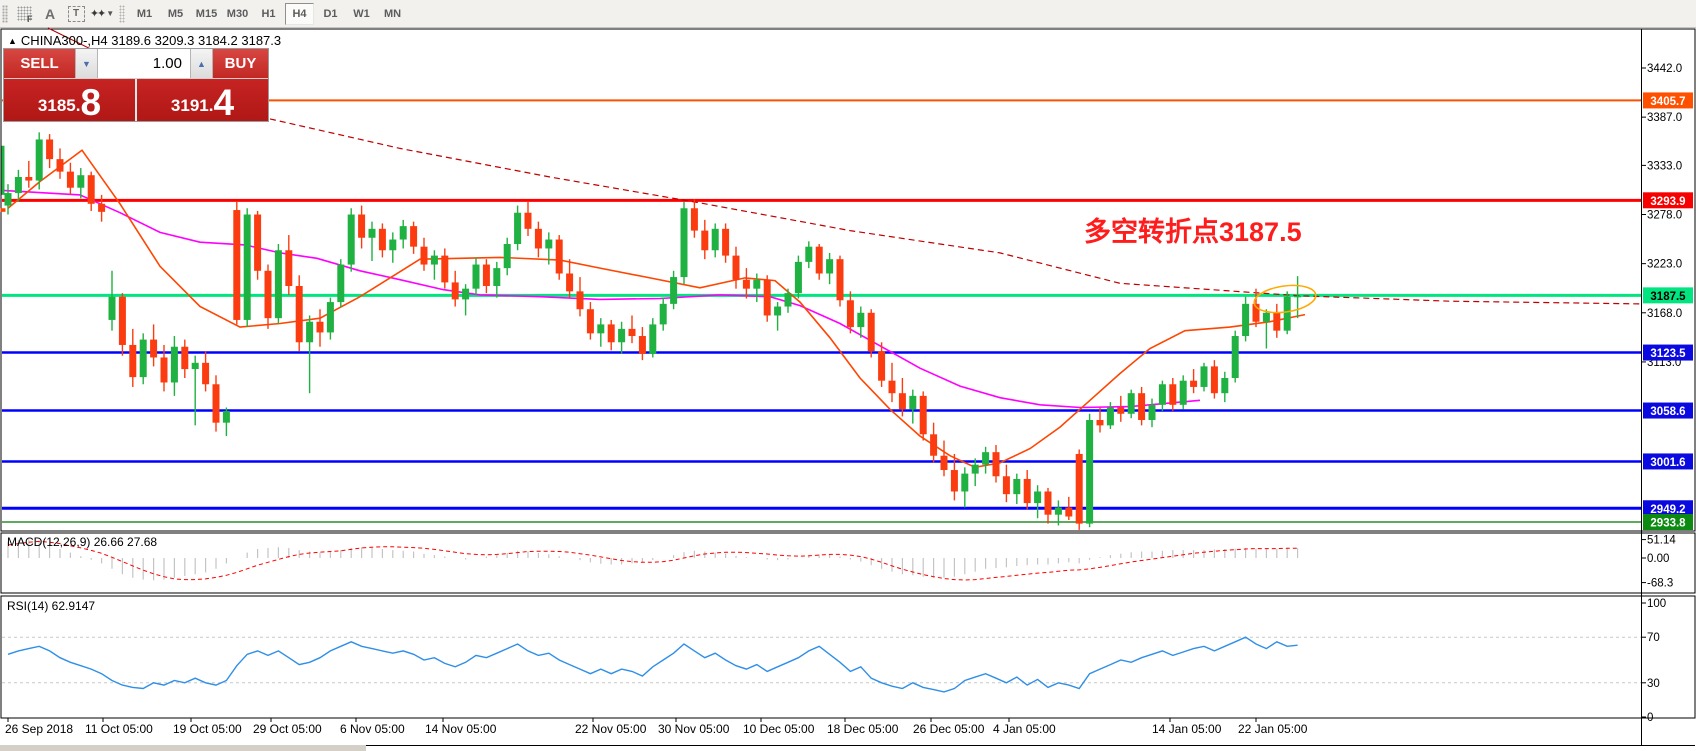 The width and height of the screenshot is (1696, 751). Describe the element at coordinates (1653, 684) in the screenshot. I see `rsi-tick-label: 30` at that location.